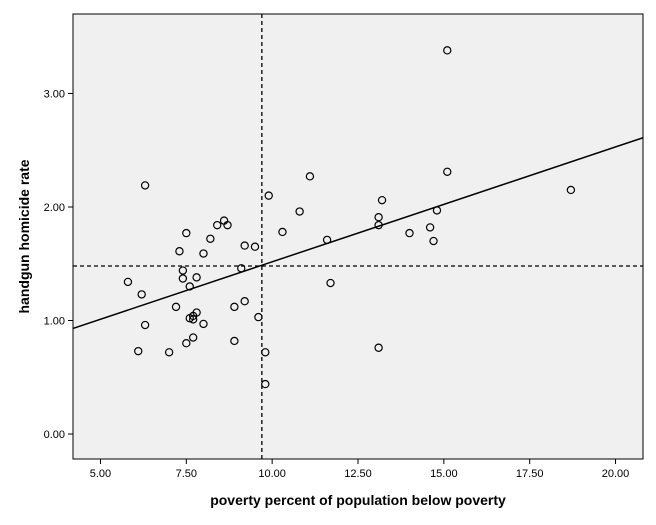 The width and height of the screenshot is (656, 525). I want to click on y-axis-title: handgun homicide rate, so click(24, 236).